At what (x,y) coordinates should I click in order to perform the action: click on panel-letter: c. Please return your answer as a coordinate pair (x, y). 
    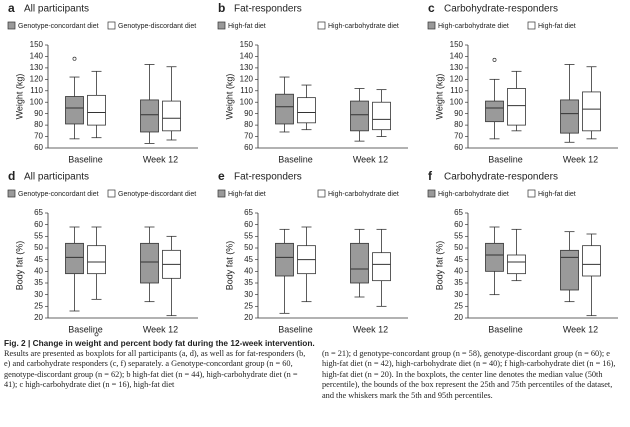
    Looking at the image, I should click on (431, 8).